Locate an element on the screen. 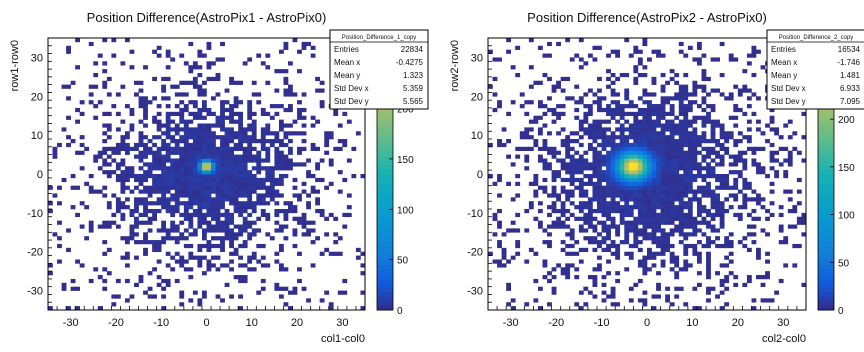 The width and height of the screenshot is (864, 352). y-axis-label: row2-row0 is located at coordinates (455, 65).